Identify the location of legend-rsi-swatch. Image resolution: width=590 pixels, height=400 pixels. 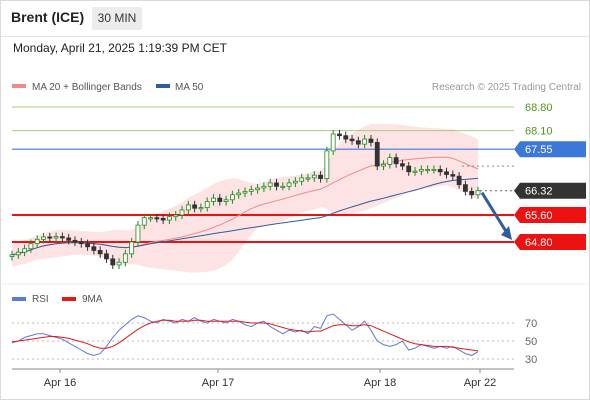
(19, 299).